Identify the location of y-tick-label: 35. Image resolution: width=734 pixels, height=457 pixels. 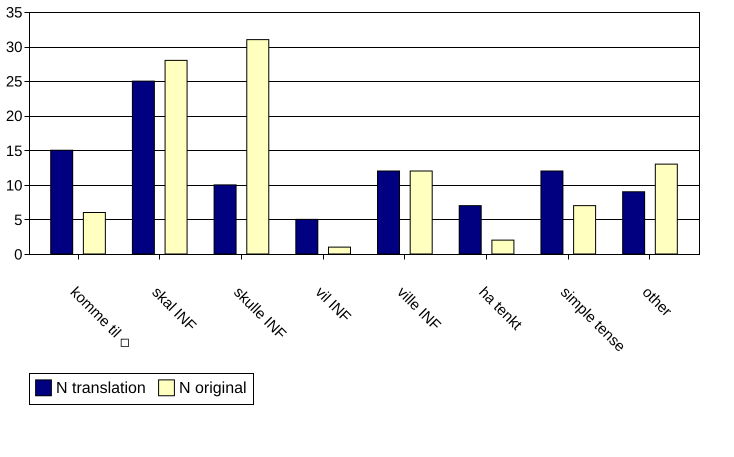
(14, 13).